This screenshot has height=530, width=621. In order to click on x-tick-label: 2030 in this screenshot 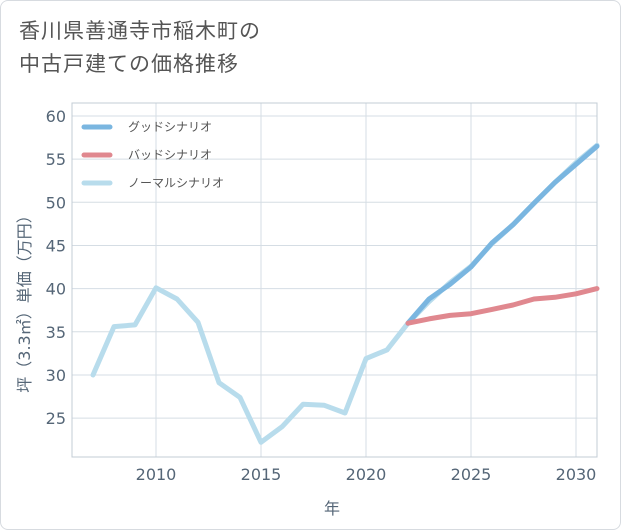, I will do `click(576, 474)`.